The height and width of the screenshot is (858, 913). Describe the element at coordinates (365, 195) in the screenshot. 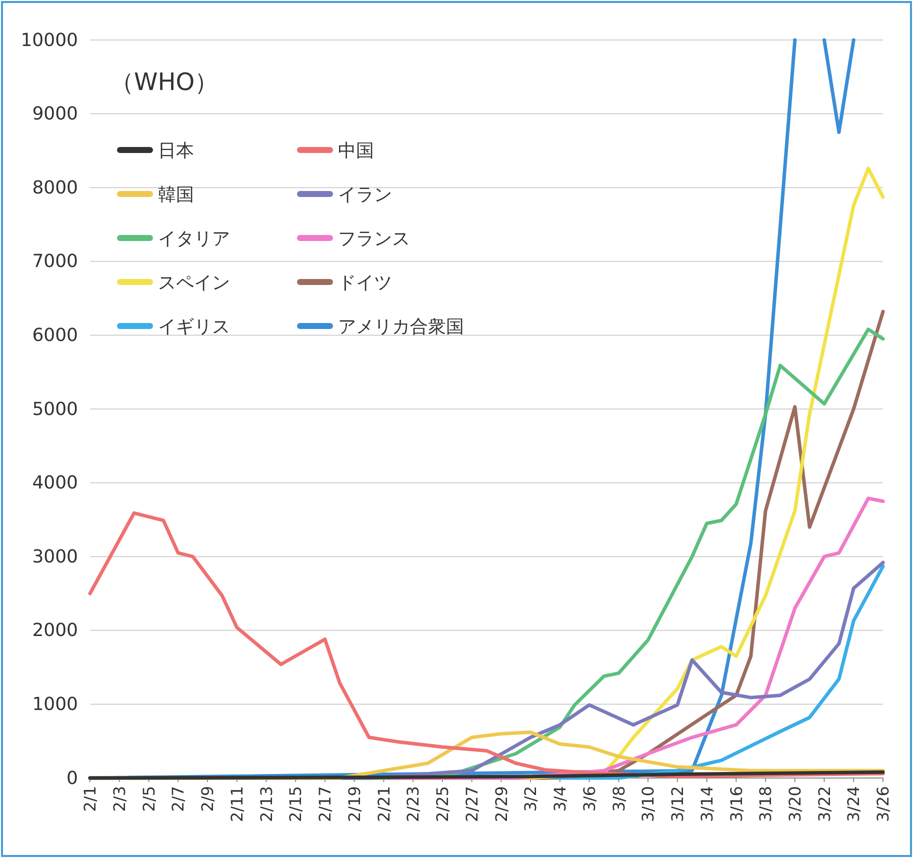

I see `legend-label: イラン` at that location.